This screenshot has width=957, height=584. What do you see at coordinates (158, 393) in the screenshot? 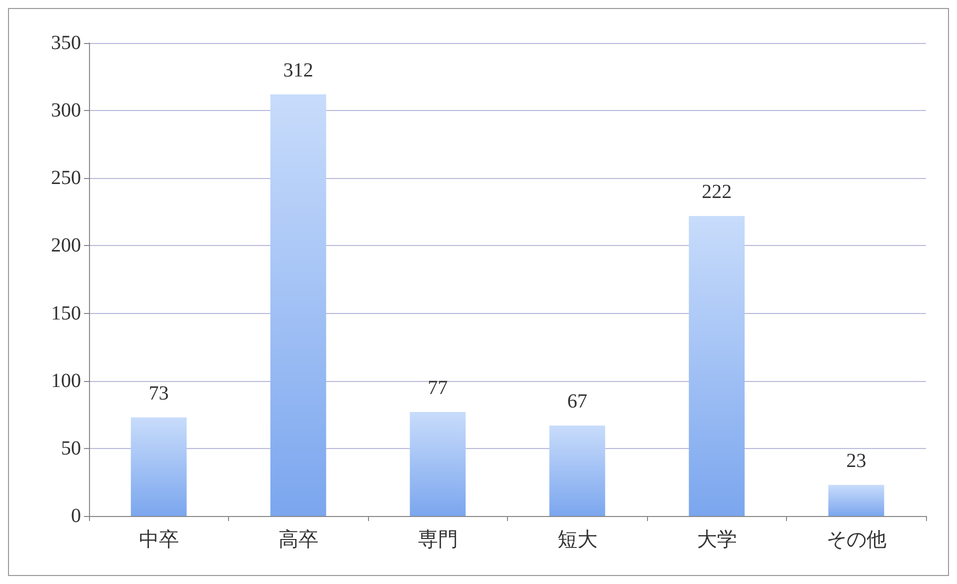
I see `data-label: 73` at bounding box center [158, 393].